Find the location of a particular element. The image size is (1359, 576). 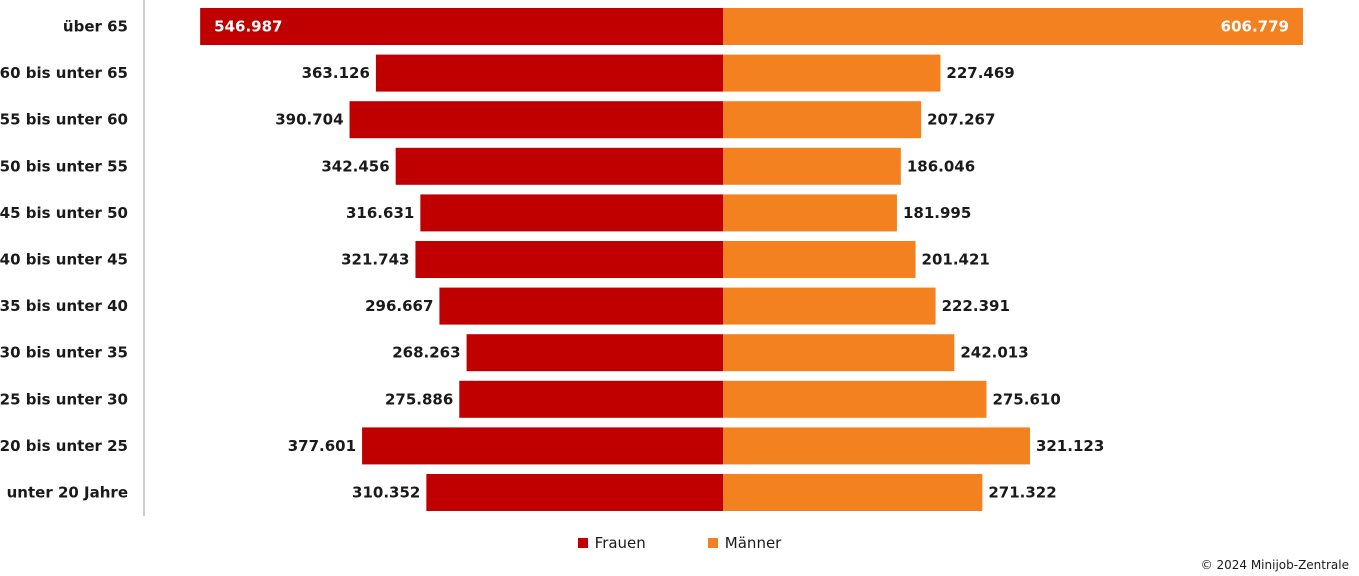

value-label-frauen: 546.987 is located at coordinates (248, 27).